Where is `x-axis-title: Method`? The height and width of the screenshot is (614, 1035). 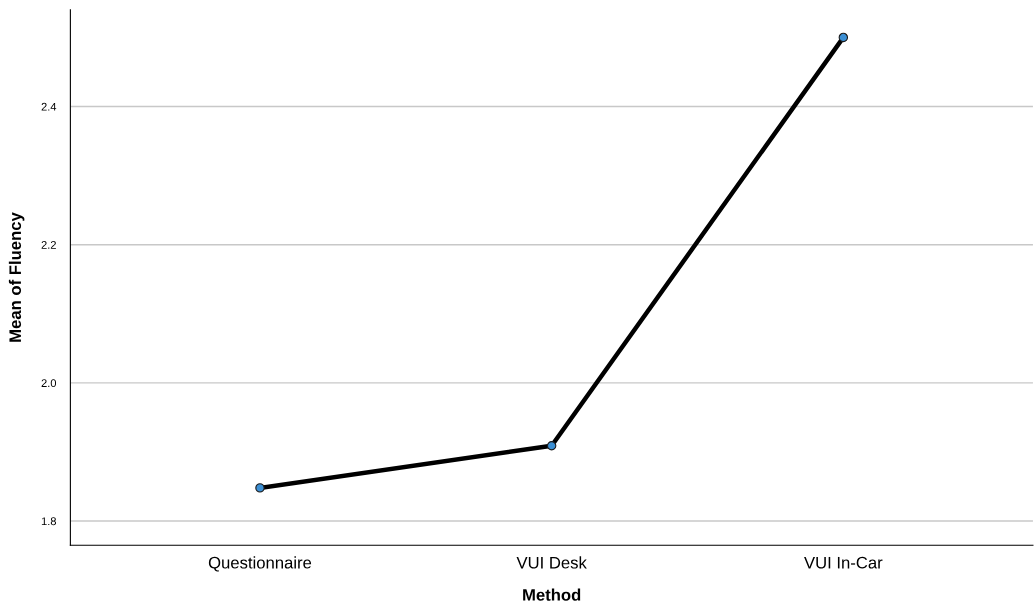
x-axis-title: Method is located at coordinates (552, 594).